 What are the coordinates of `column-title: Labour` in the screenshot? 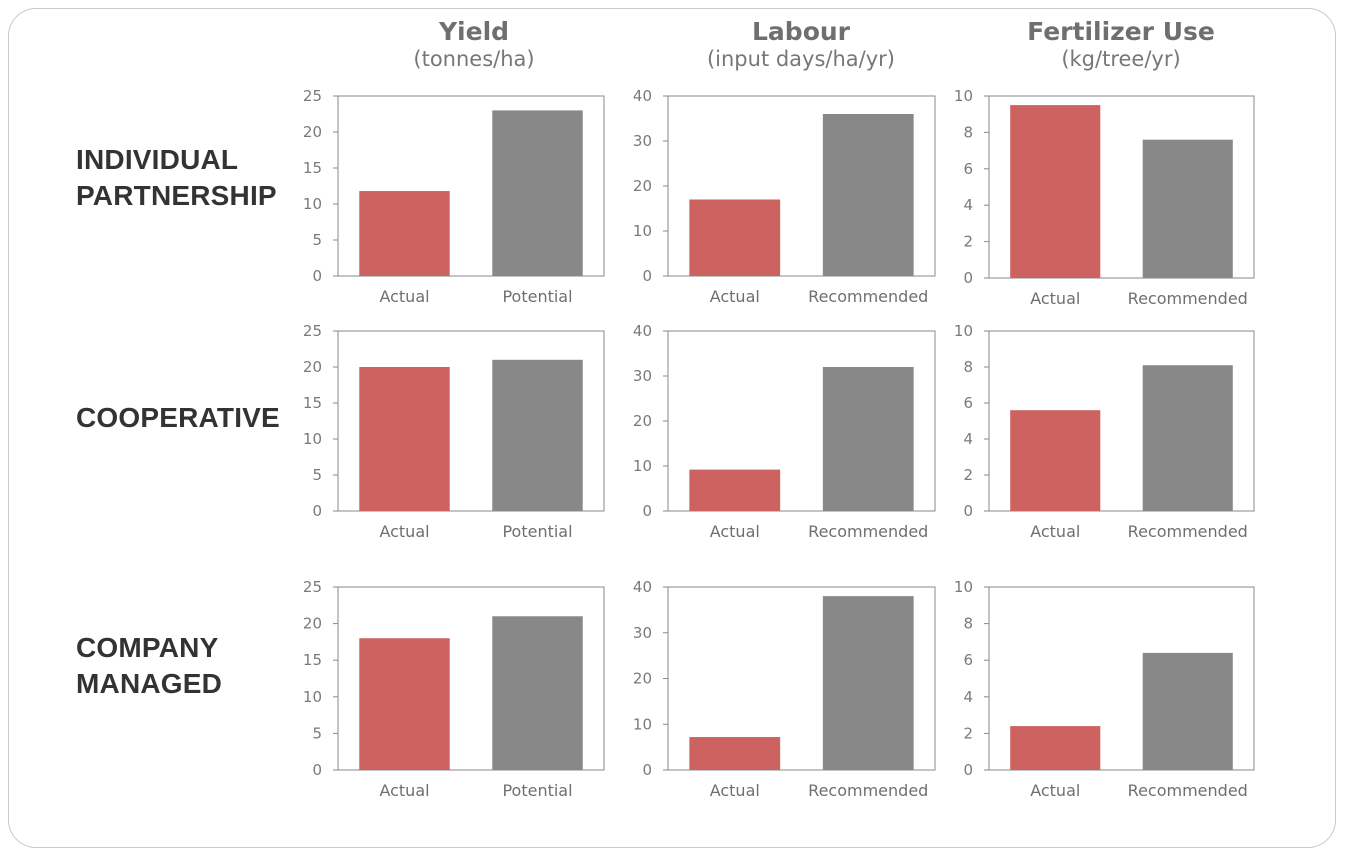 It's located at (801, 31).